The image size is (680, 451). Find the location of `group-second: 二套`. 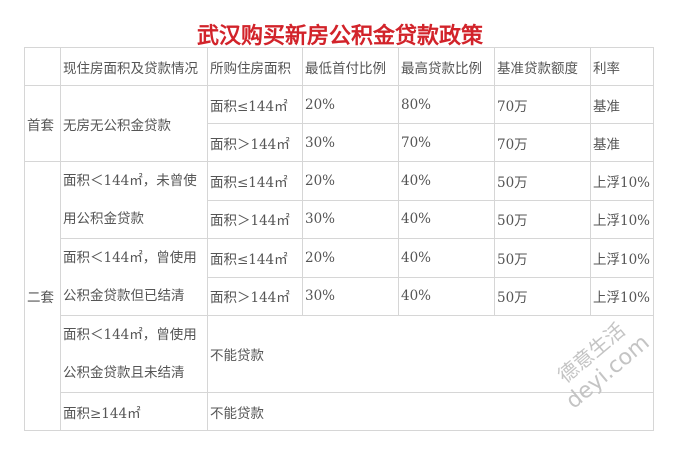

group-second: 二套 is located at coordinates (42, 296).